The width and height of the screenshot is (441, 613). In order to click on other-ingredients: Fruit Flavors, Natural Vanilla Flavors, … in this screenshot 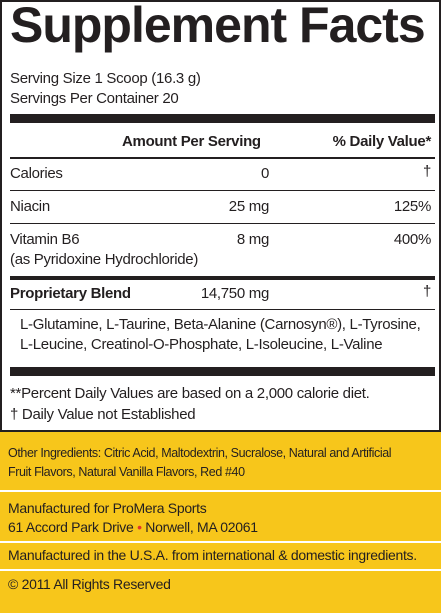, I will do `click(126, 472)`.